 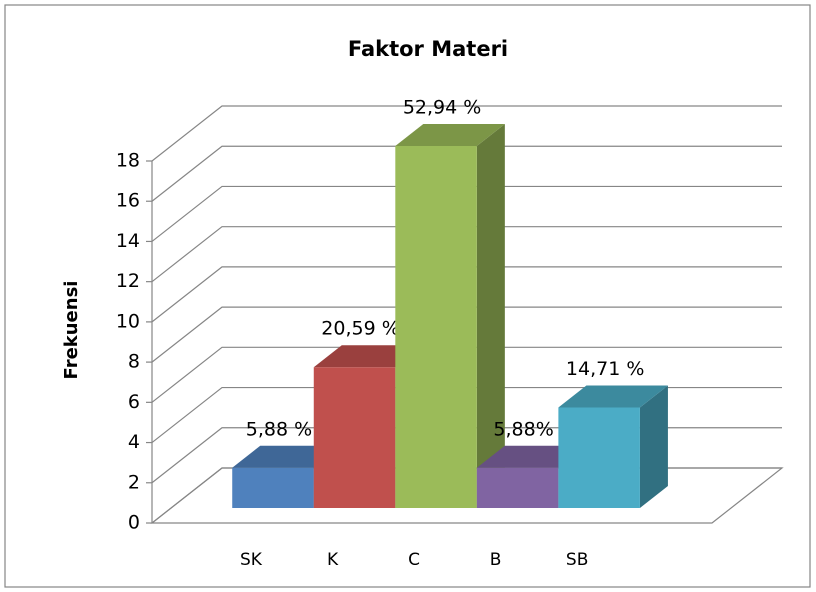 What do you see at coordinates (128, 321) in the screenshot?
I see `y-tick-label: 10` at bounding box center [128, 321].